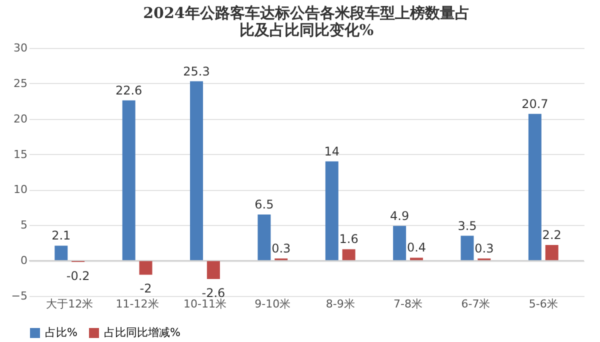 The height and width of the screenshot is (342, 600). I want to click on x-tick-label: 8-9米, so click(340, 304).